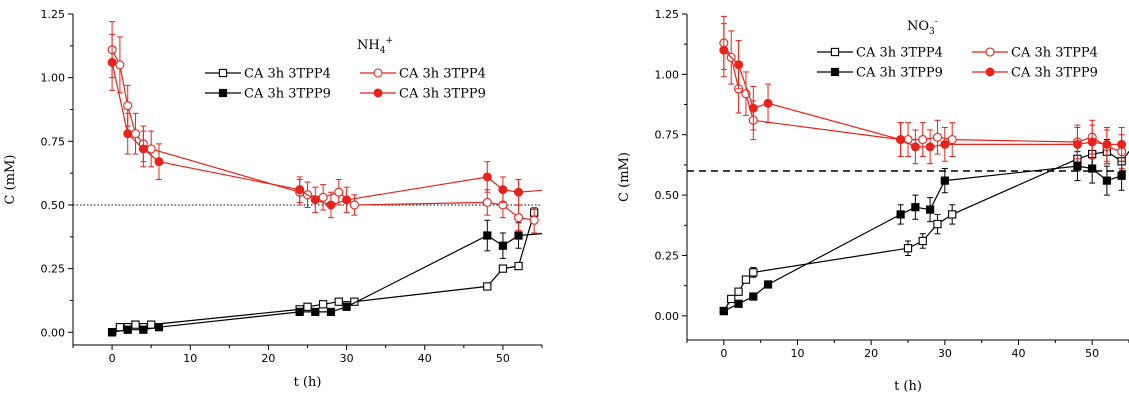 Image resolution: width=1129 pixels, height=402 pixels. What do you see at coordinates (1054, 73) in the screenshot?
I see `legend-label: CA 3h 3TPP9` at bounding box center [1054, 73].